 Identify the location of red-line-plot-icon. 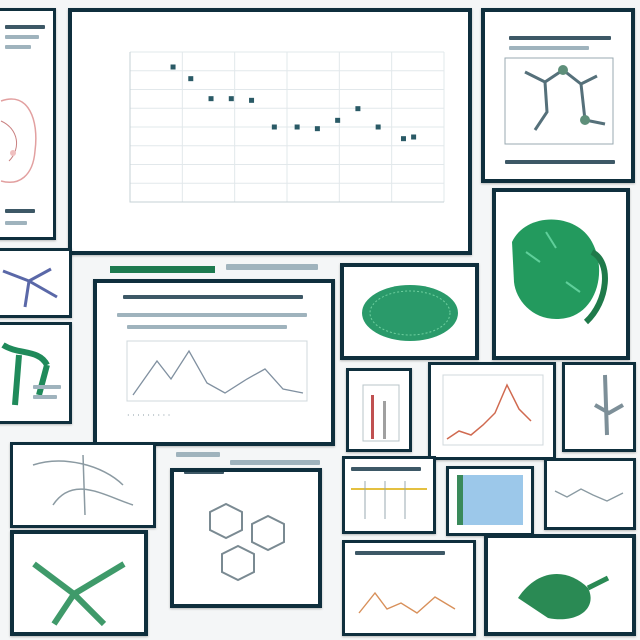
(493, 410).